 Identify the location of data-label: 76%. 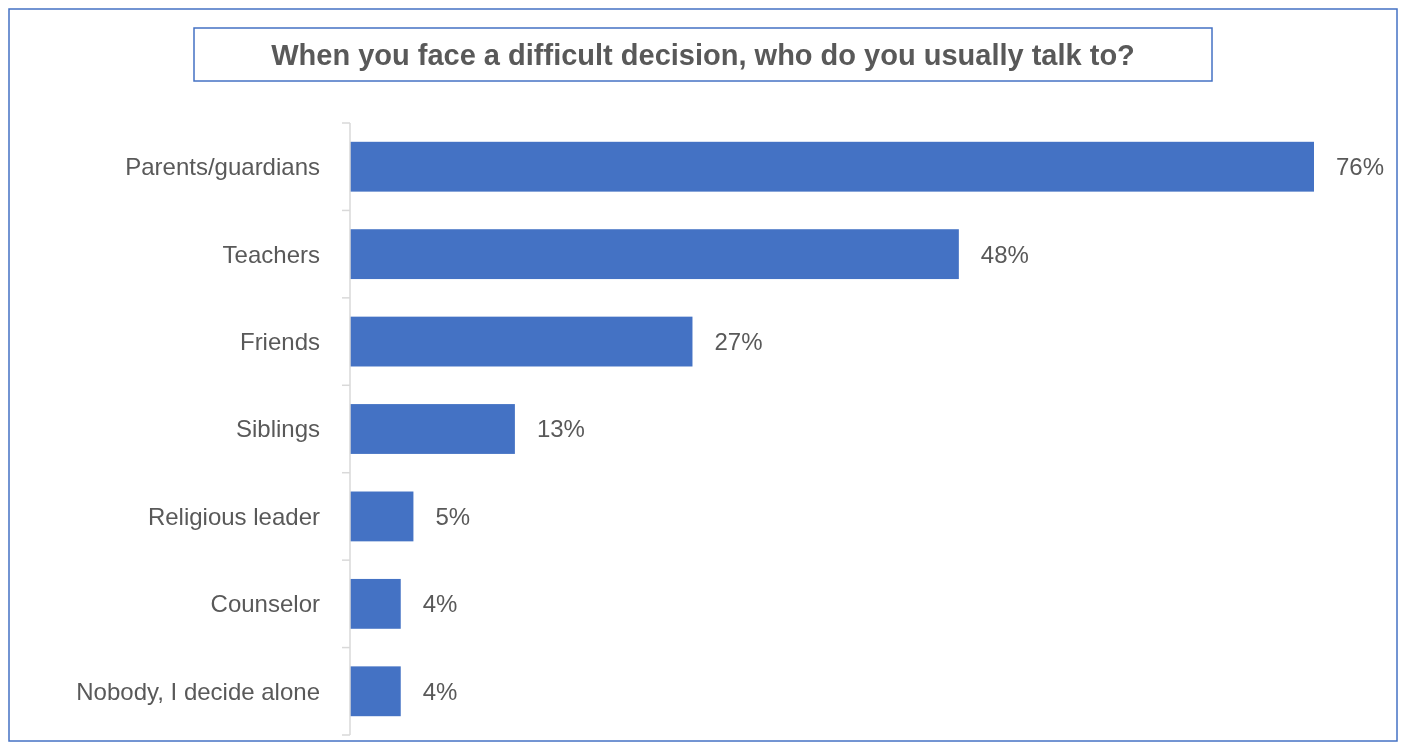
(1360, 167).